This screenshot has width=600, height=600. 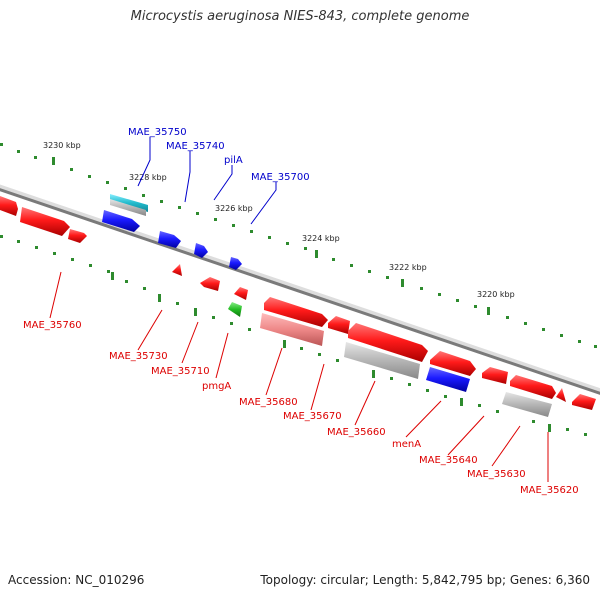 I want to click on gene-label: MAE_35630, so click(x=496, y=474).